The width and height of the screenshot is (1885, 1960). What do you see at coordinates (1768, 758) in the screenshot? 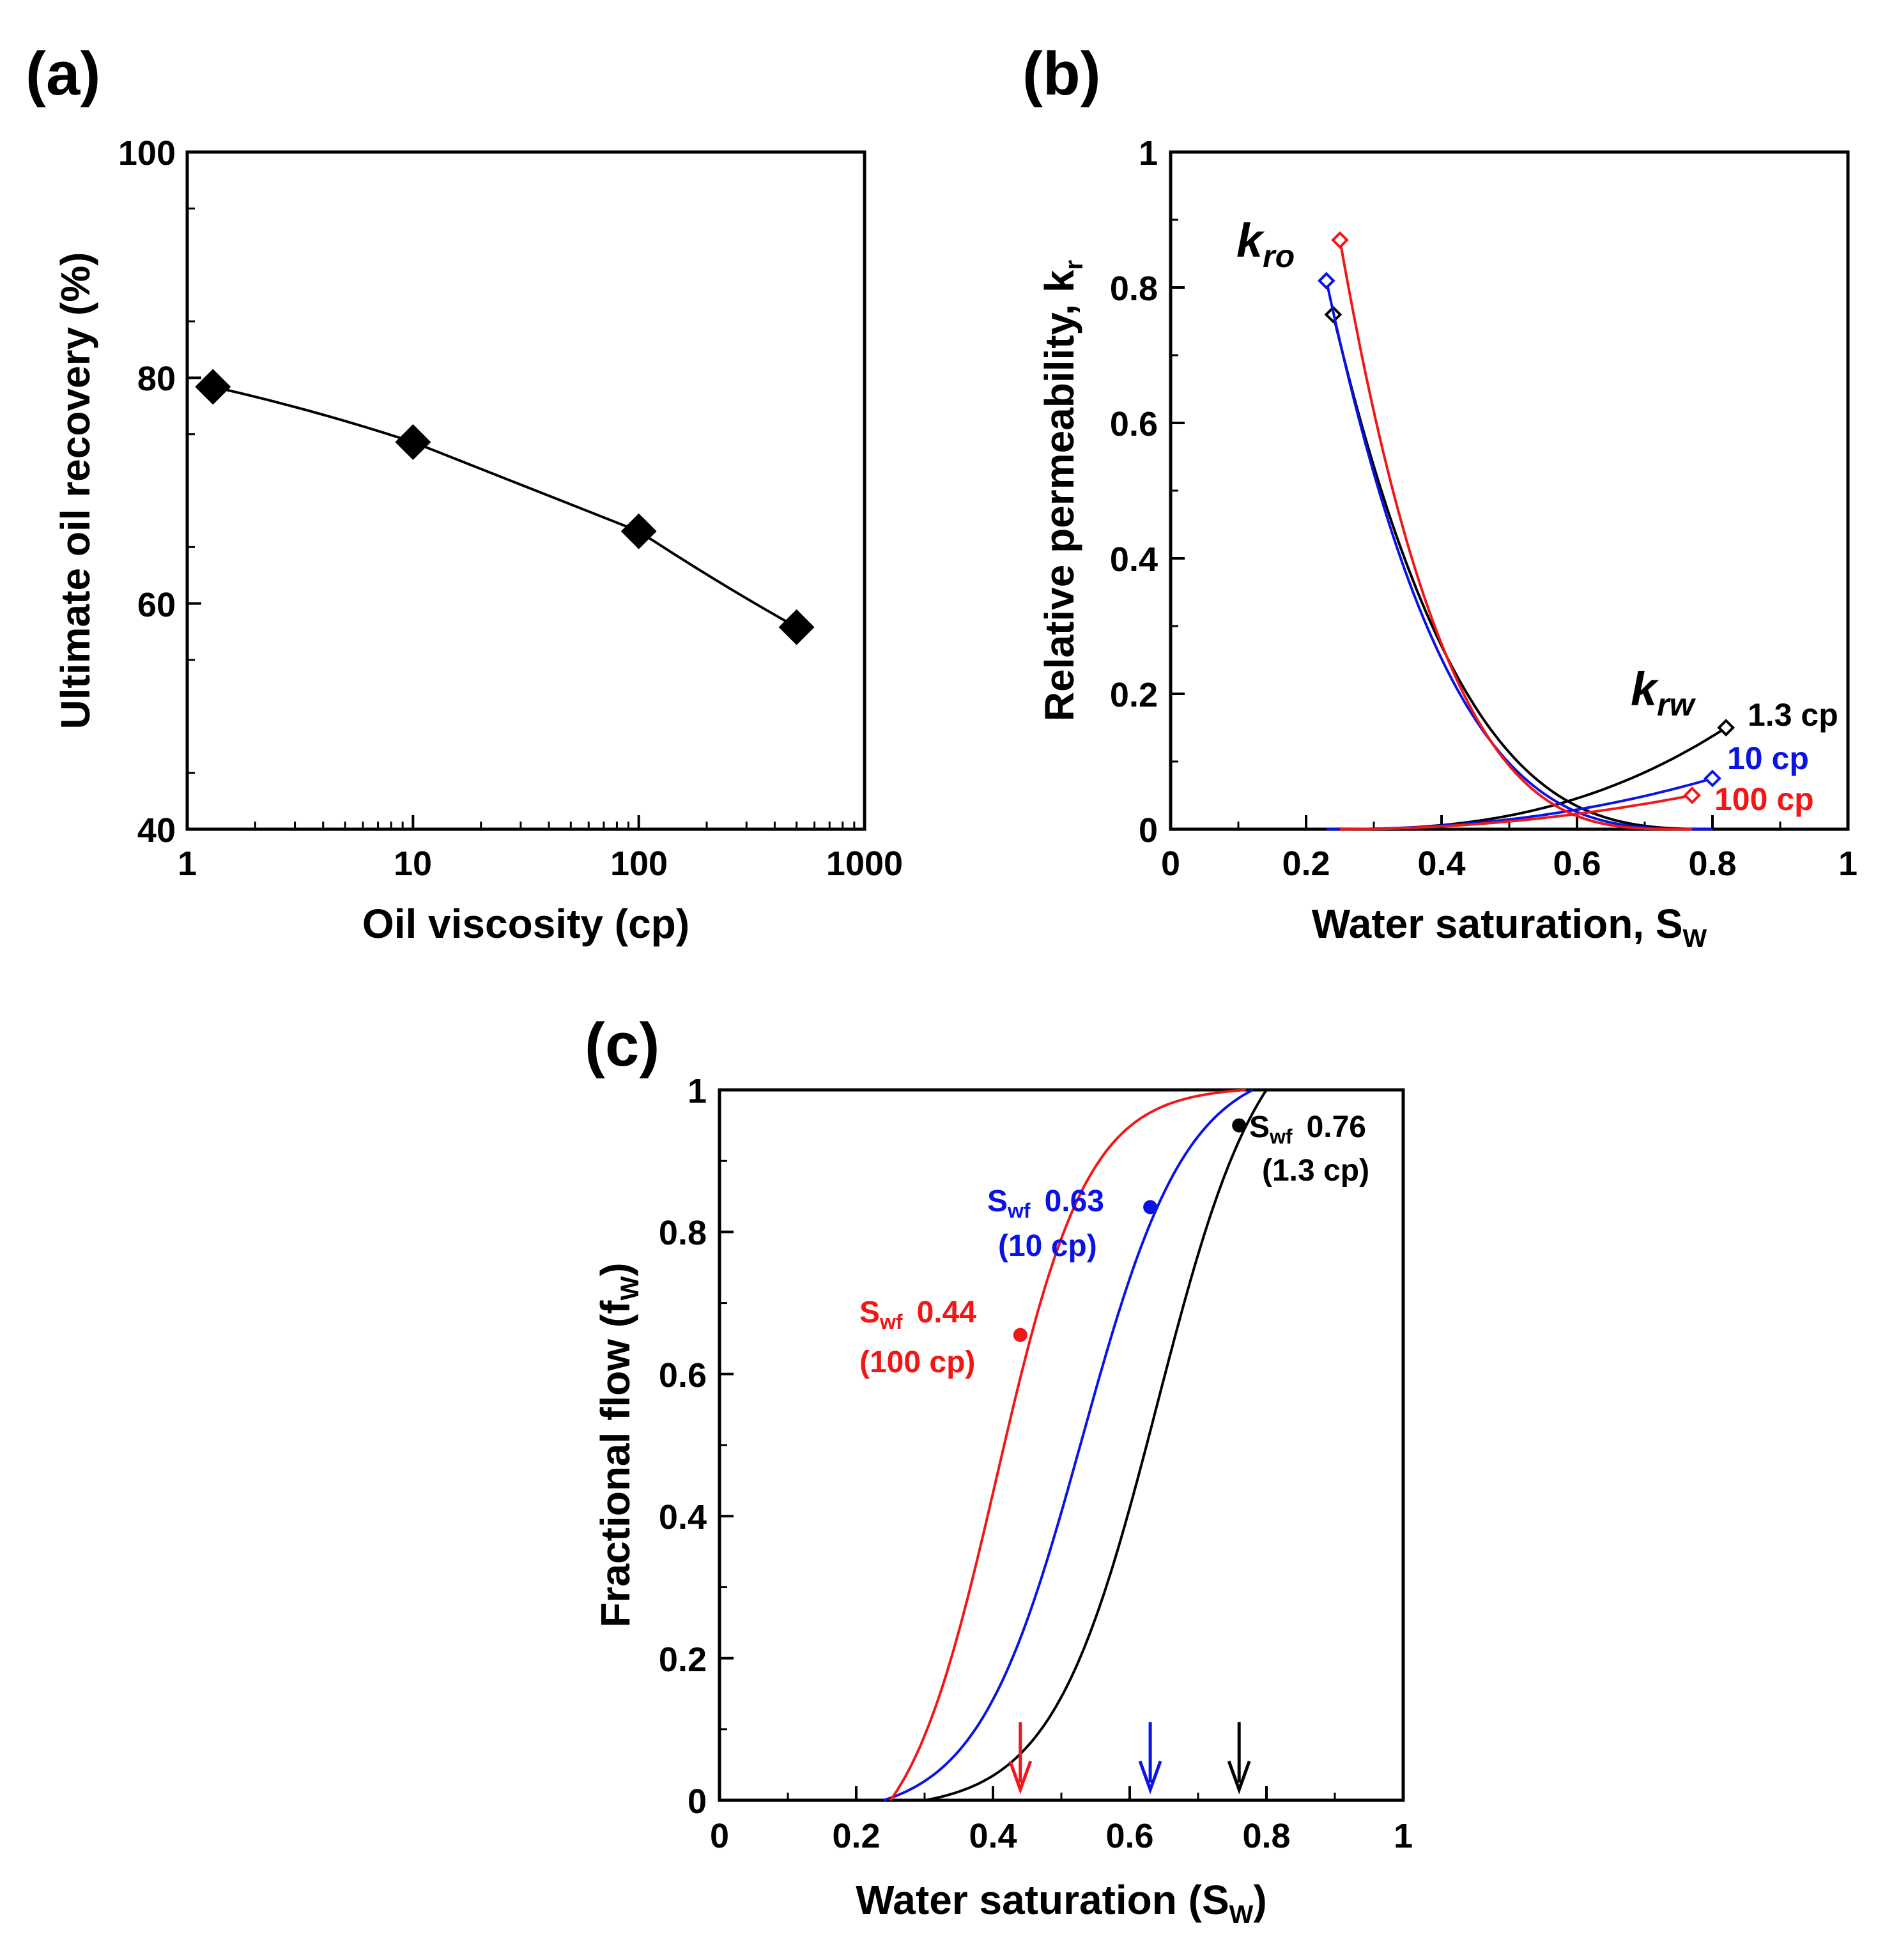
I see `series-label-10cp: 10 cp` at bounding box center [1768, 758].